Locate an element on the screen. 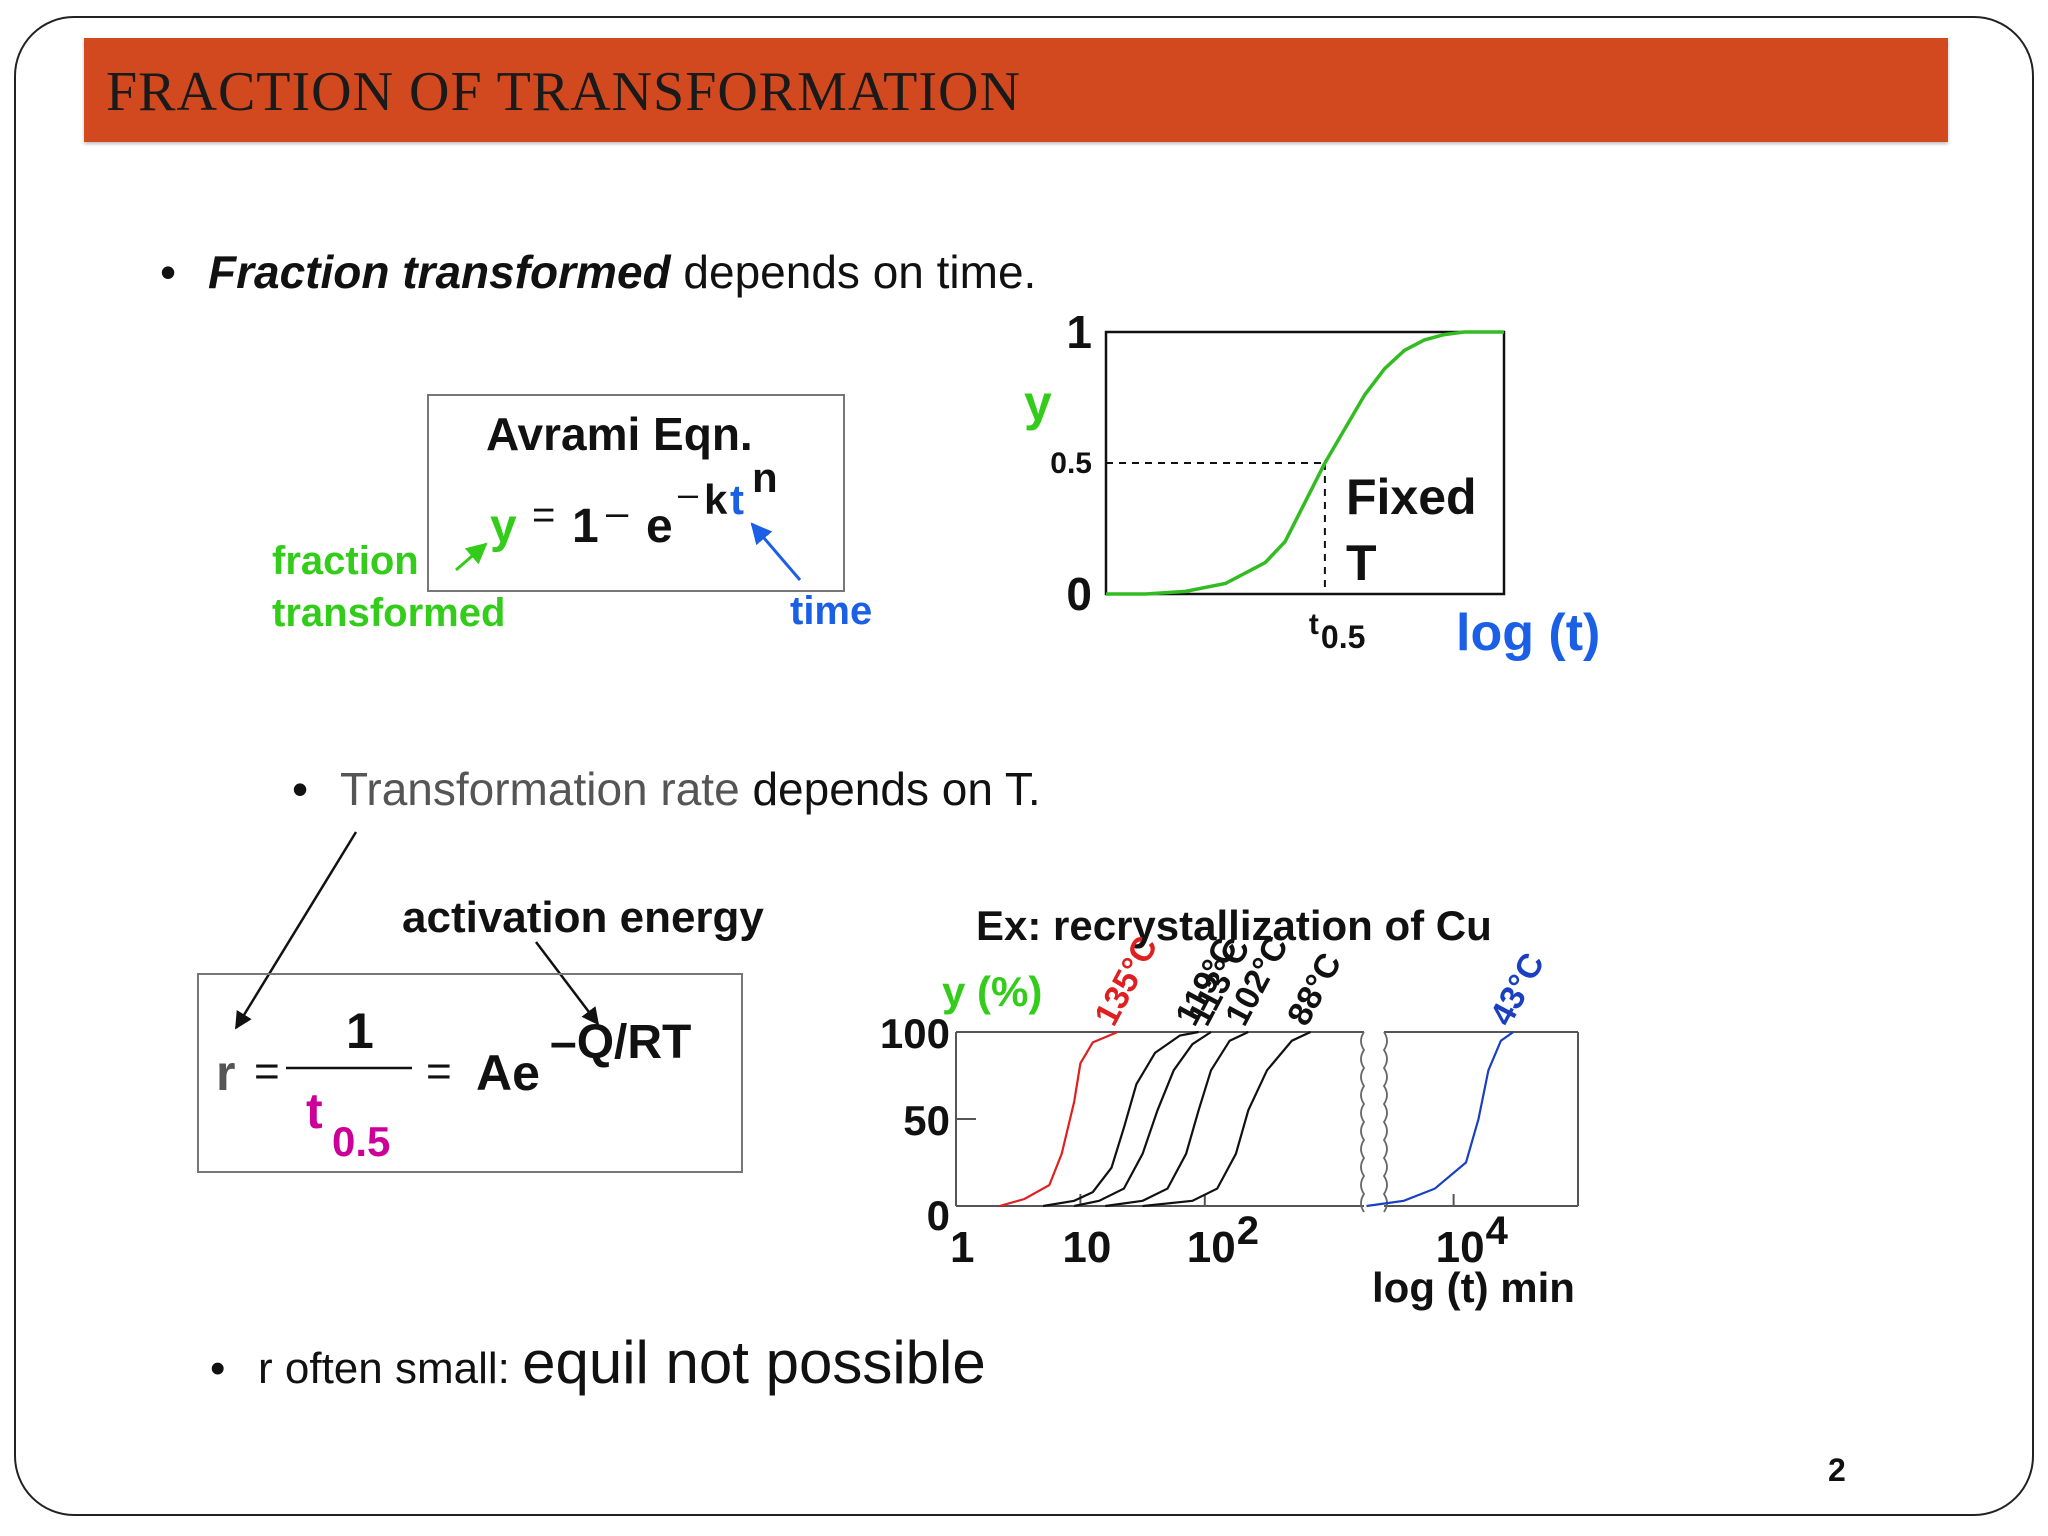 This screenshot has height=1536, width=2048. label-transformed: transformed is located at coordinates (388, 613).